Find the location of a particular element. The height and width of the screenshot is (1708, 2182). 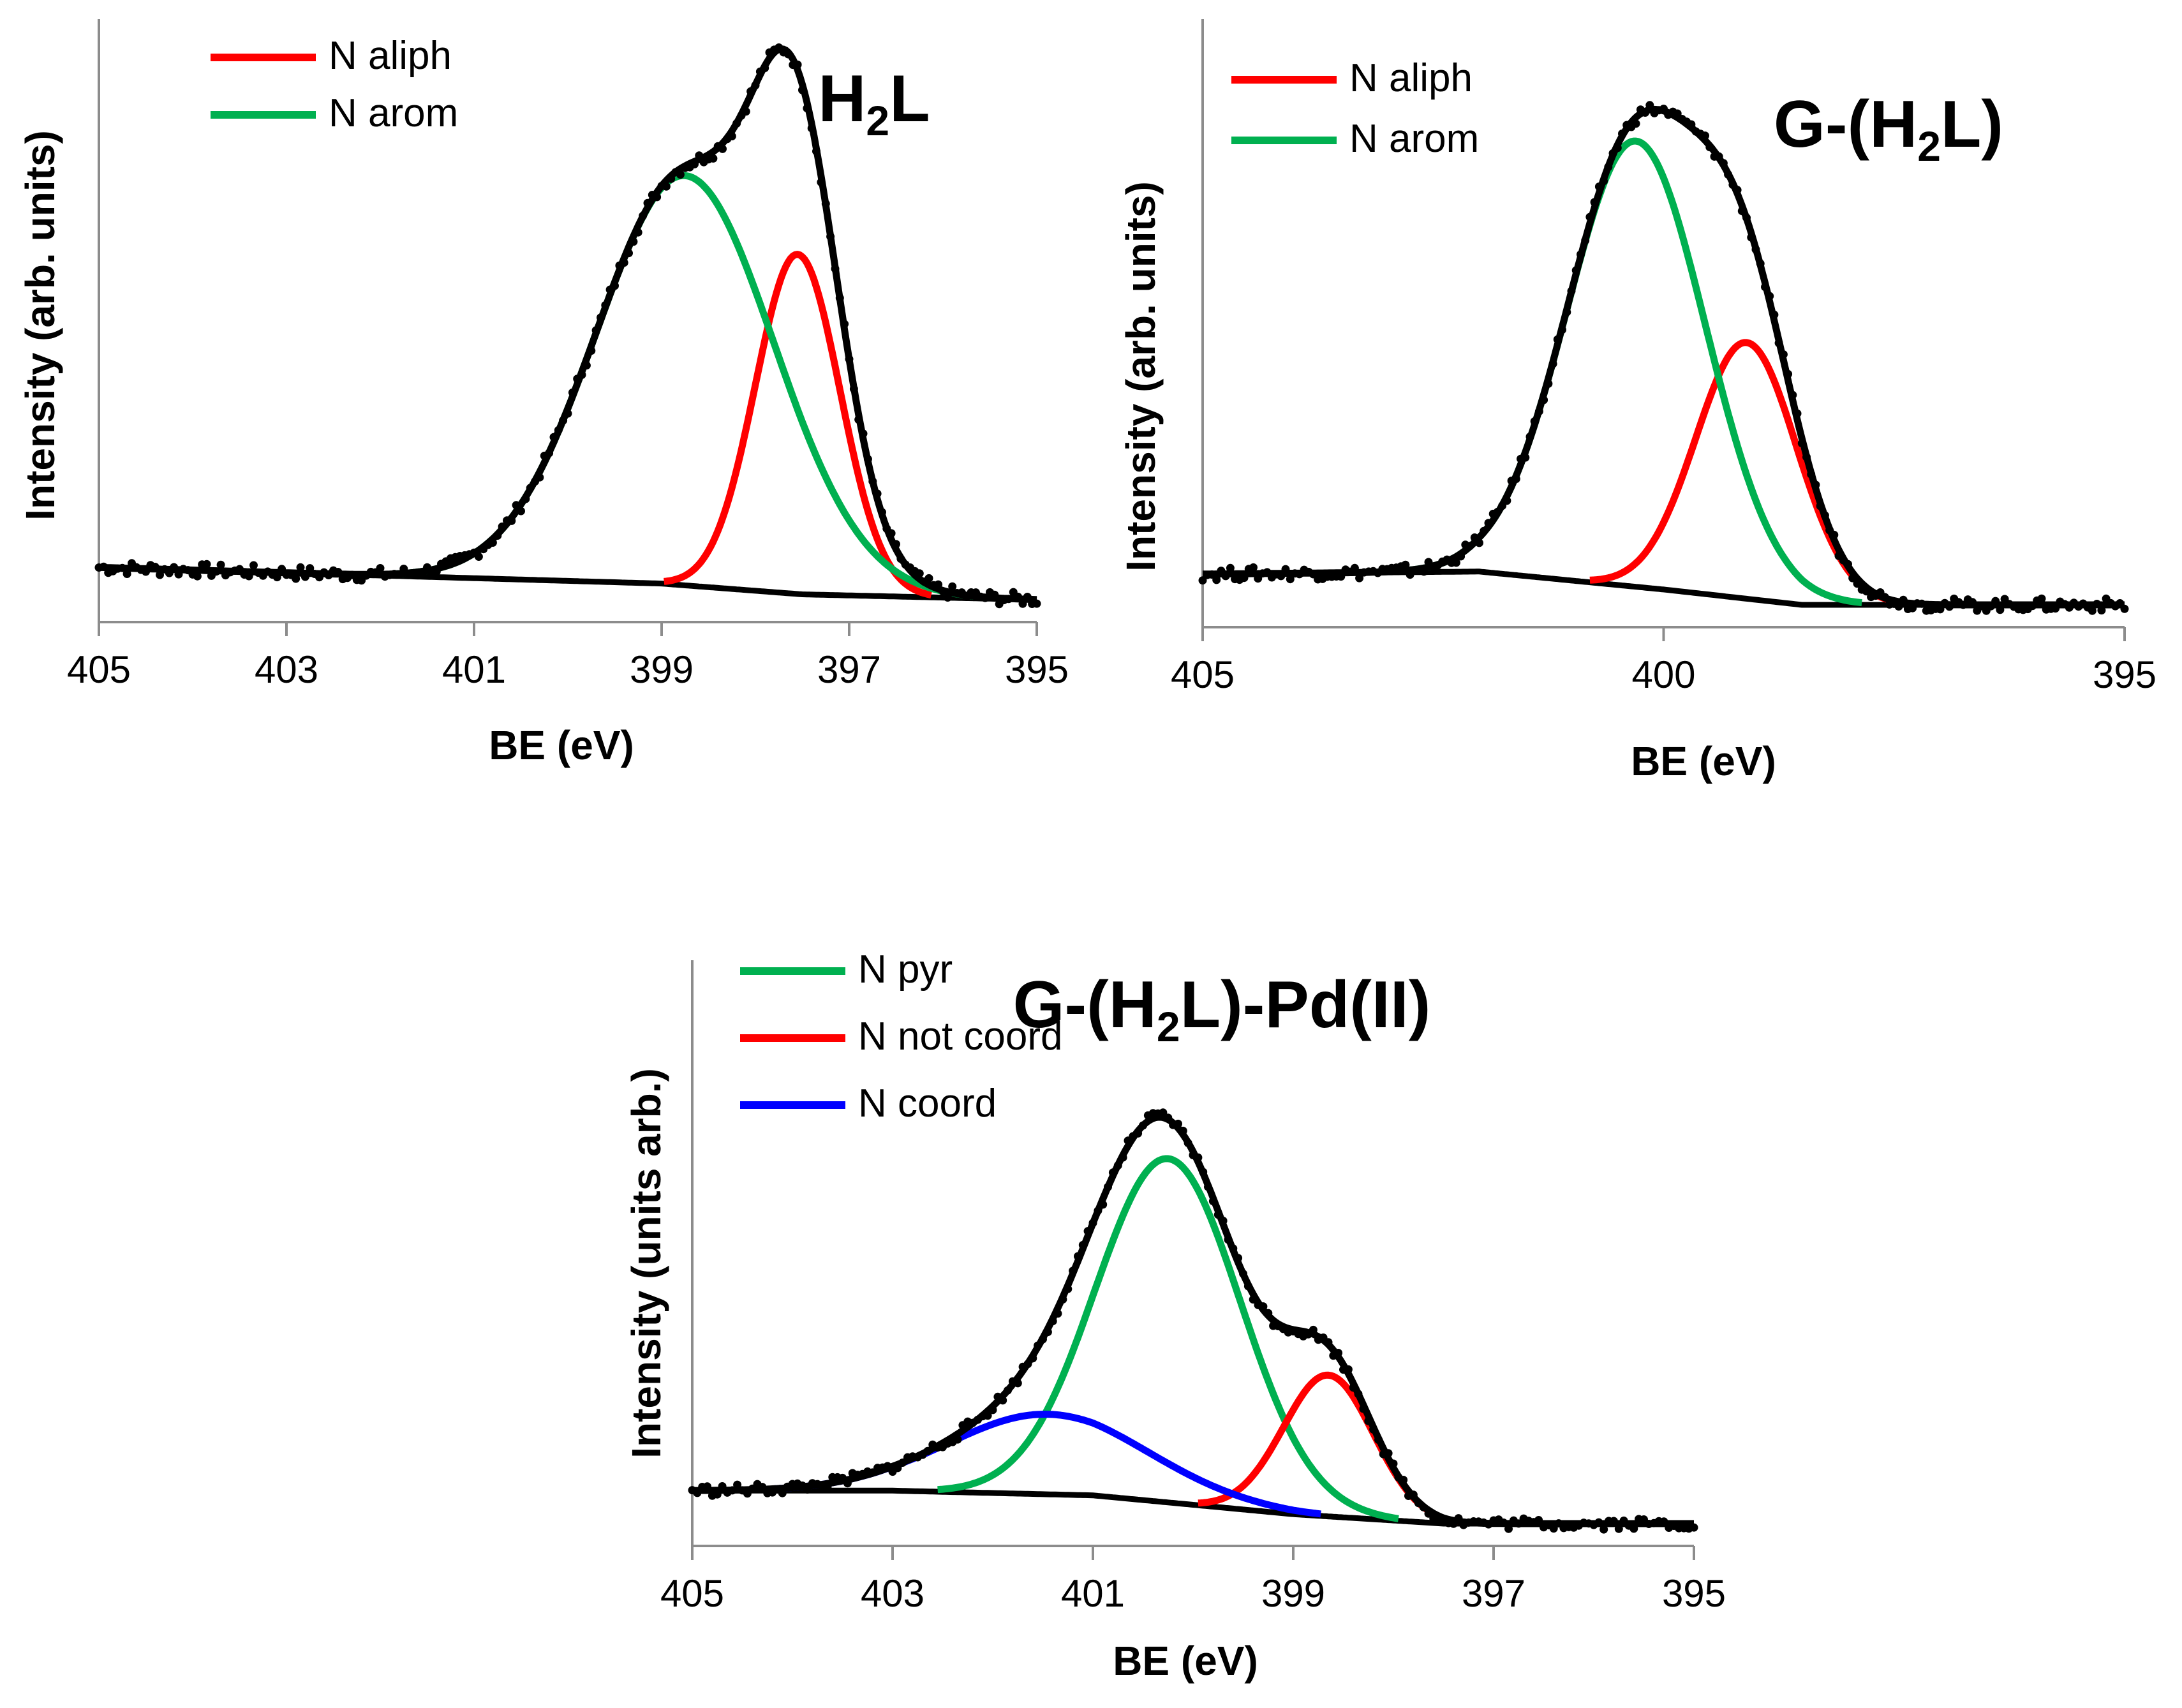

legend-label: N coord is located at coordinates (927, 1103).